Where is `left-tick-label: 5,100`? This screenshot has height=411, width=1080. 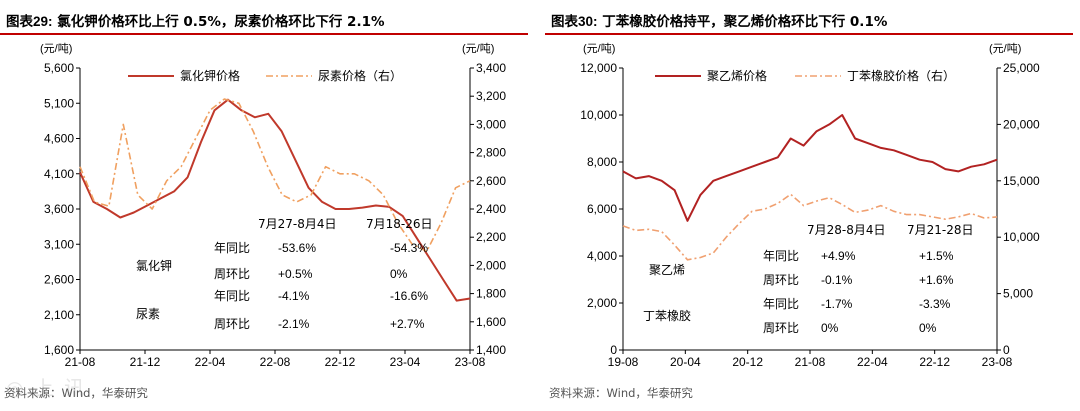
left-tick-label: 5,100 is located at coordinates (59, 103).